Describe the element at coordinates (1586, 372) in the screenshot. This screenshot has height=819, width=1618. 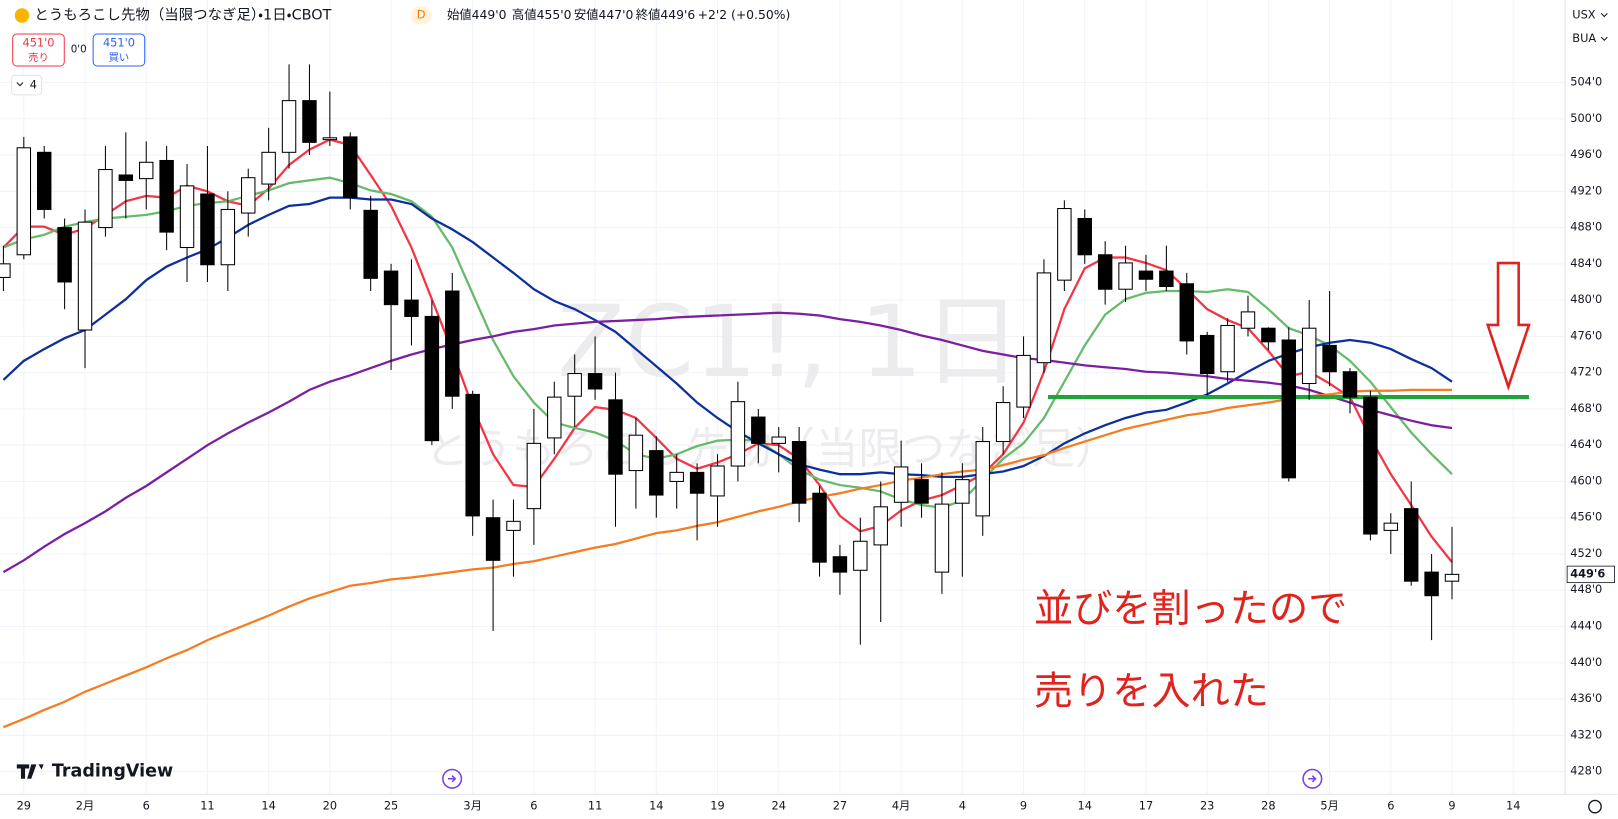
I see `y-tick-label: 472'0` at that location.